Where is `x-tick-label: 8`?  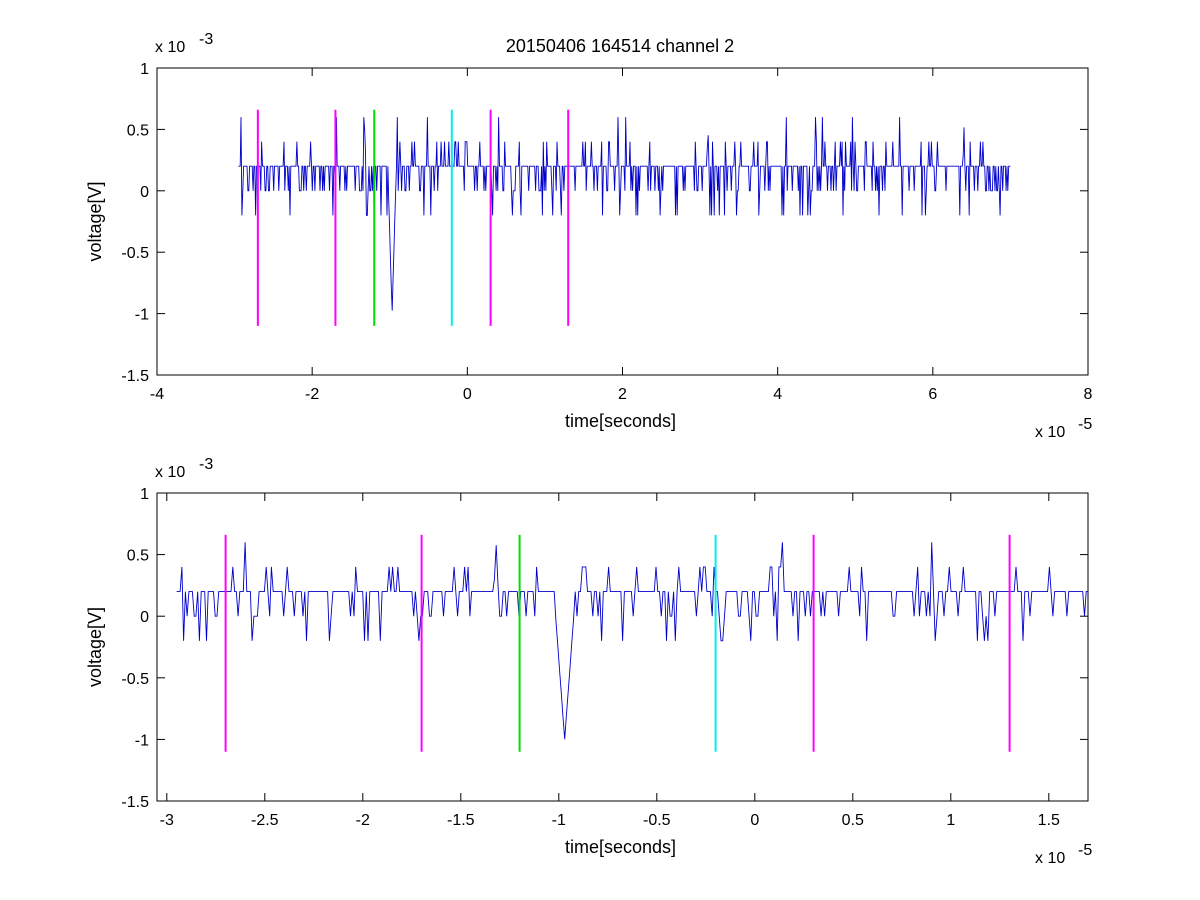 x-tick-label: 8 is located at coordinates (1088, 394).